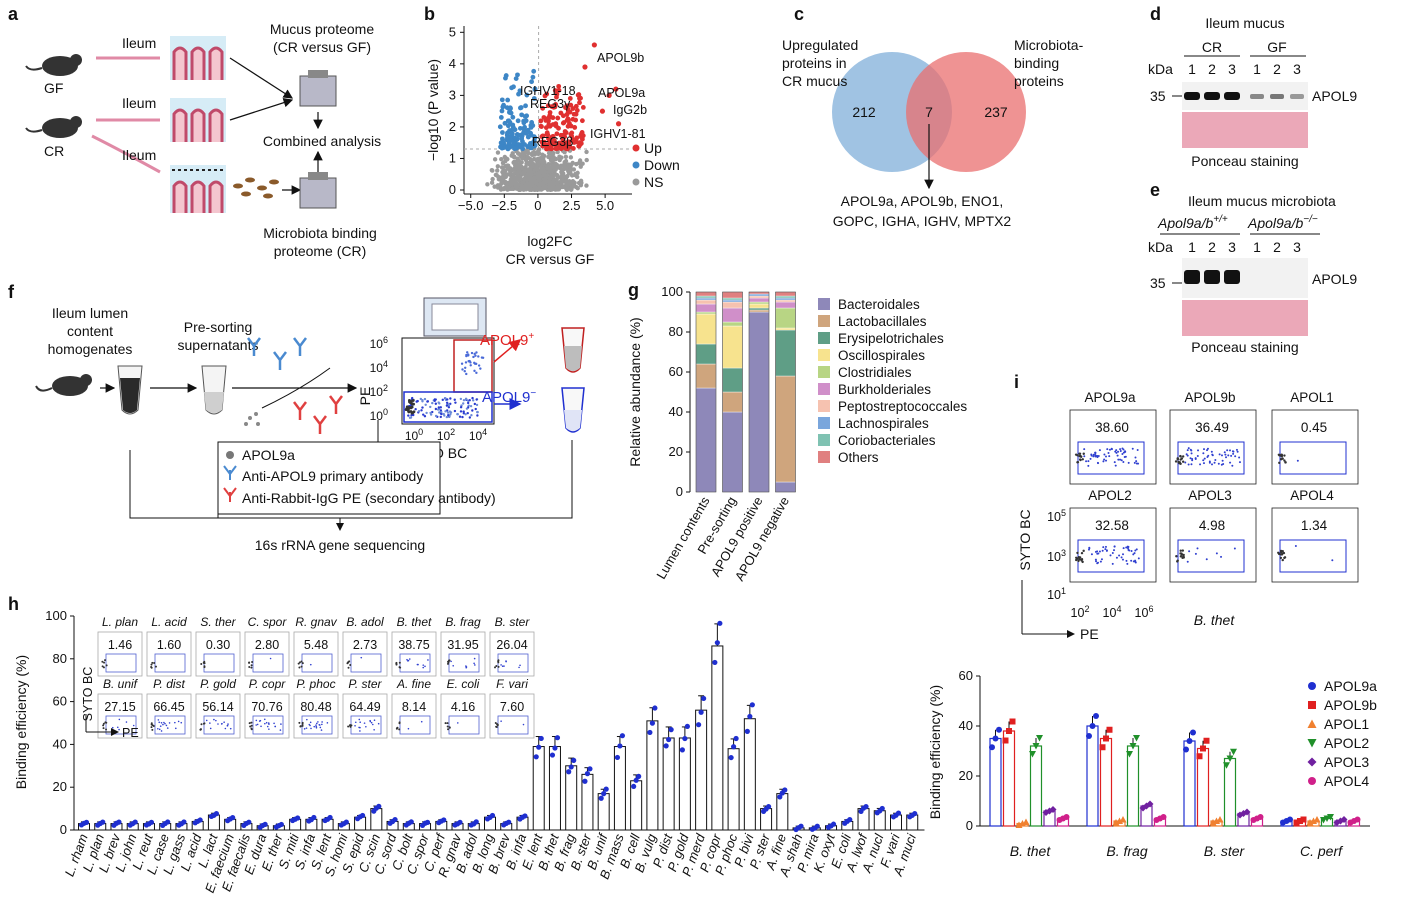  What do you see at coordinates (814, 63) in the screenshot?
I see `venn-left-title: proteins in` at bounding box center [814, 63].